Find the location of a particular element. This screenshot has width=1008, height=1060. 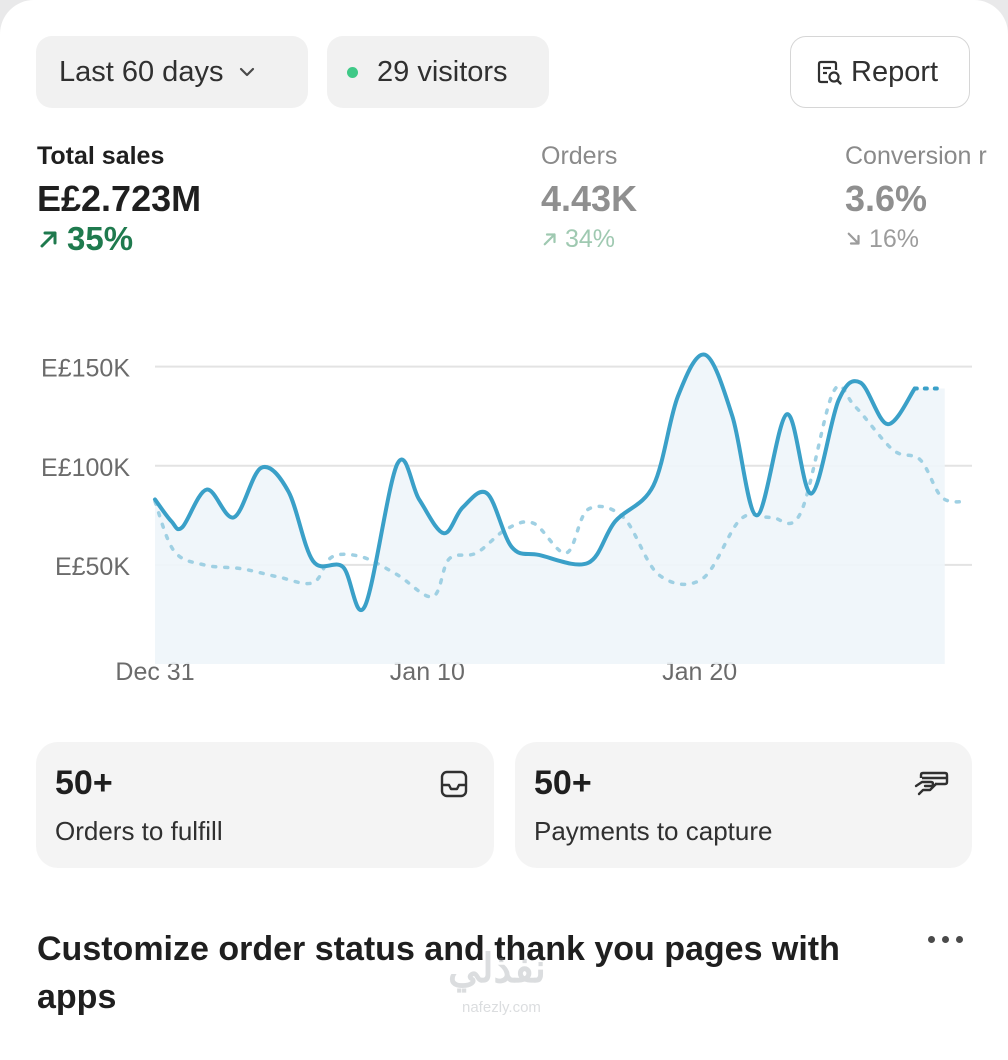

y-tick-label: E£100K is located at coordinates (85, 468).